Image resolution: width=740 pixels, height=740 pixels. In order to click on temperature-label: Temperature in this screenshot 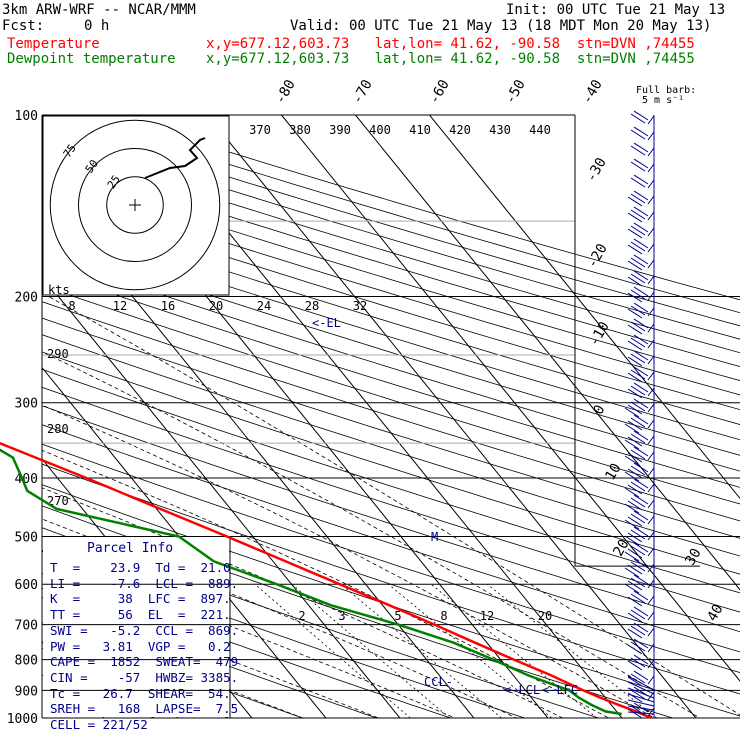, I will do `click(53, 44)`.